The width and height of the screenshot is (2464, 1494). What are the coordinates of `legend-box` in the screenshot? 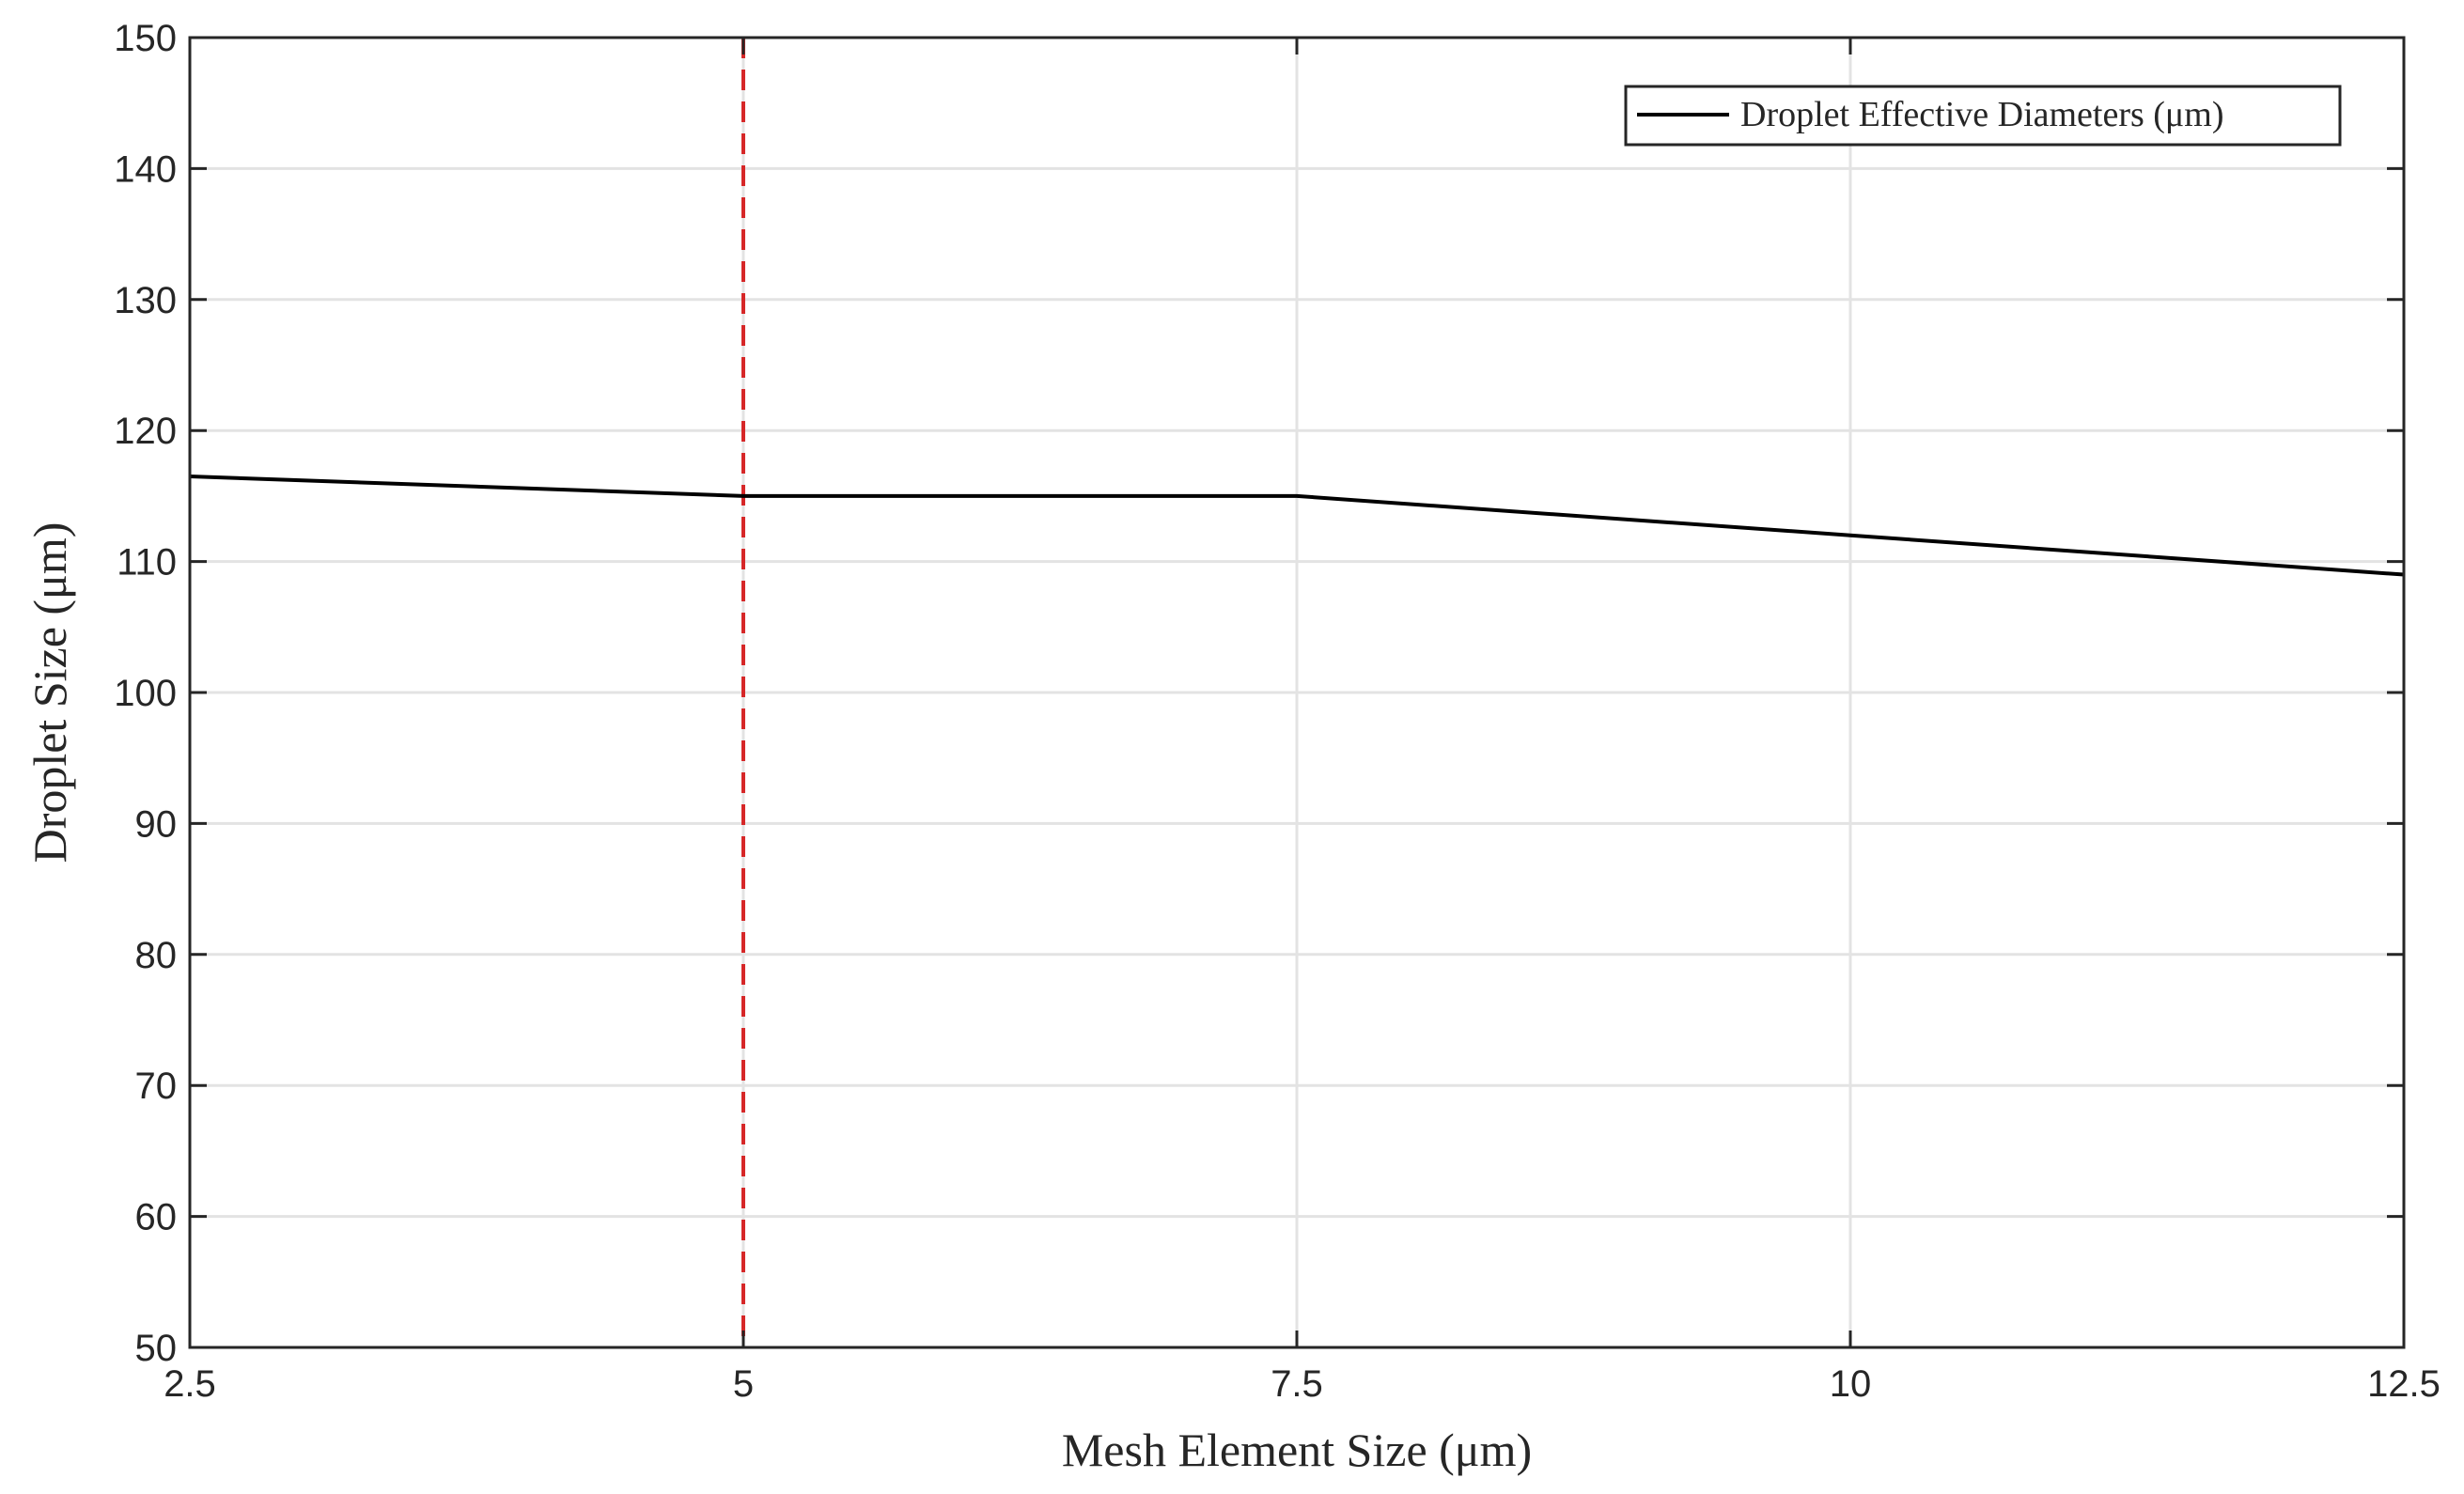 It's located at (1983, 116).